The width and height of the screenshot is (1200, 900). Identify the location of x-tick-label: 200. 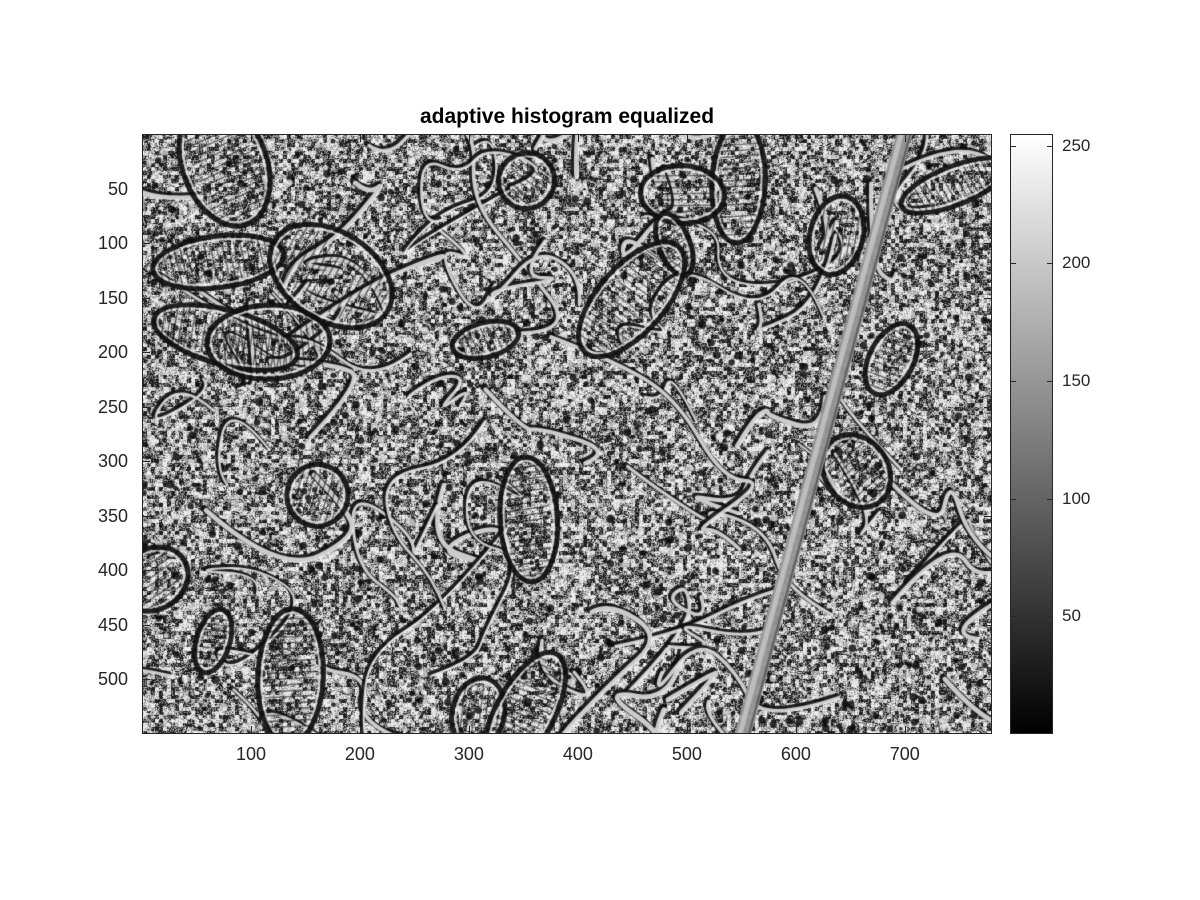
(359, 754).